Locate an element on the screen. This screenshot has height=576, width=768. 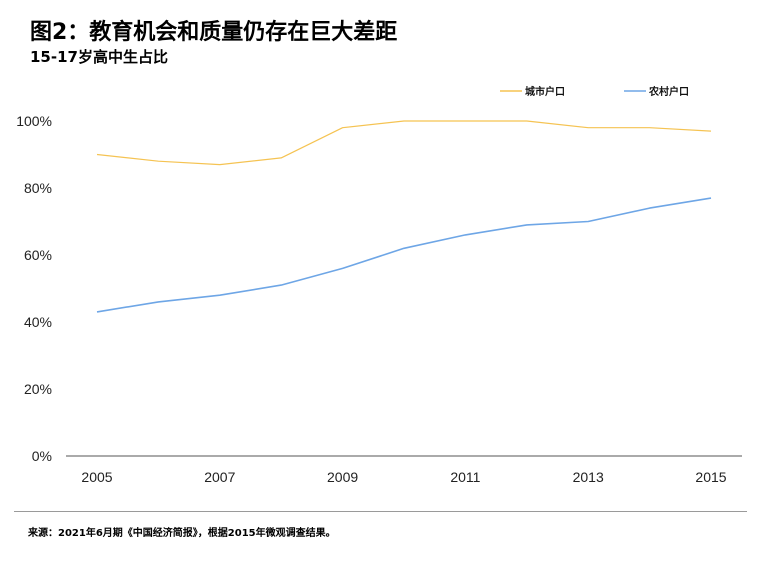
x-tick-label: 2009 is located at coordinates (342, 477).